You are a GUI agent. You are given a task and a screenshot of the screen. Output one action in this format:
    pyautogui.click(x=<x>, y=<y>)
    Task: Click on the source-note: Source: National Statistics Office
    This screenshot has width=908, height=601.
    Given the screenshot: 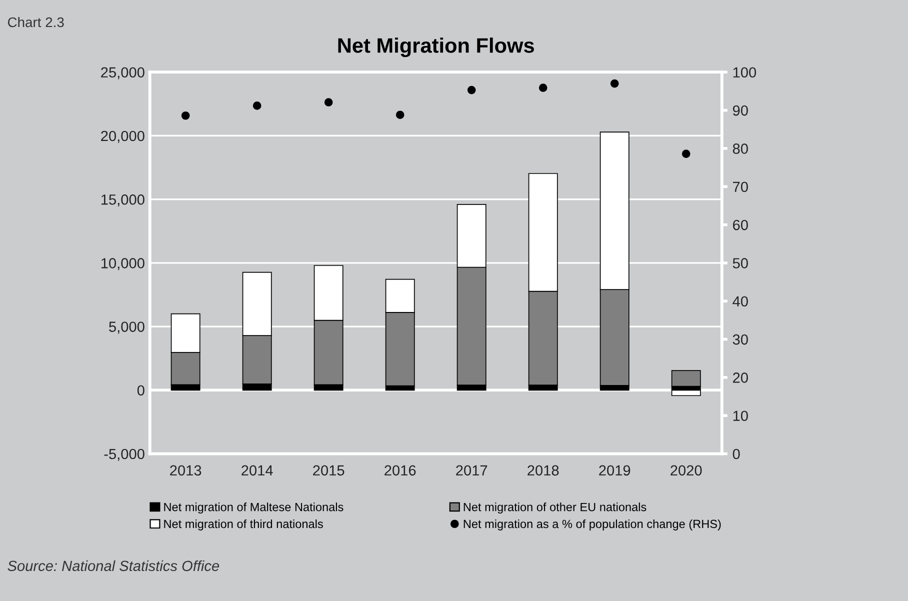 What is the action you would take?
    pyautogui.click(x=114, y=566)
    